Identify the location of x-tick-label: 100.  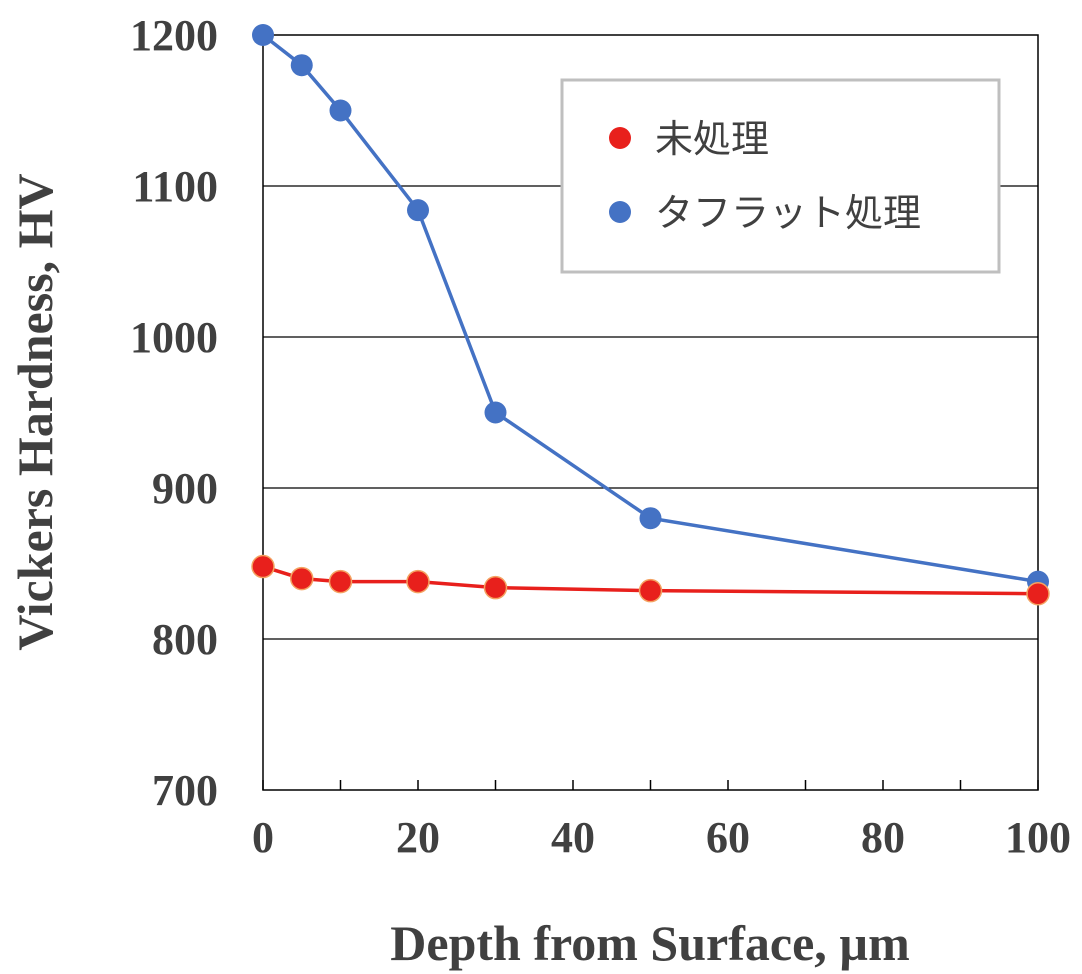
(1038, 837).